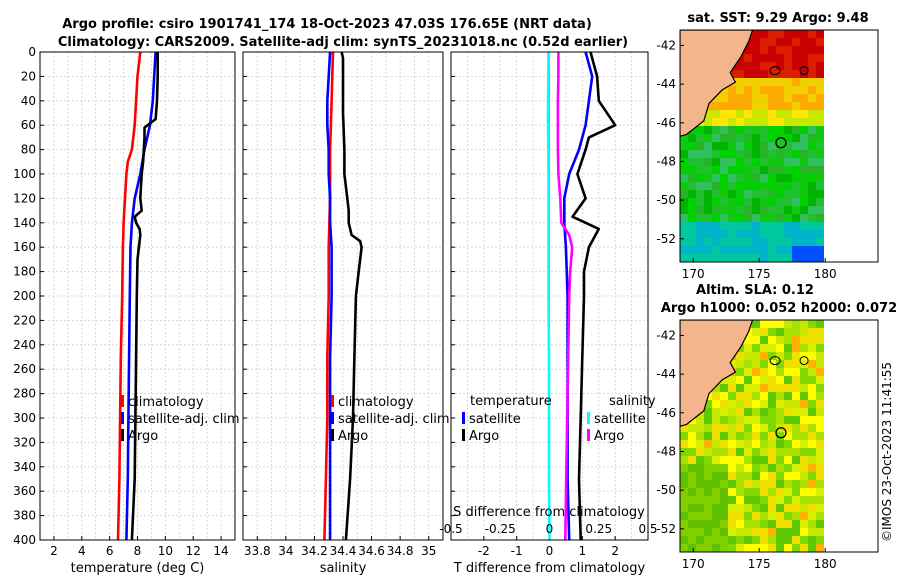  What do you see at coordinates (54, 551) in the screenshot?
I see `x-tick-label: 2` at bounding box center [54, 551].